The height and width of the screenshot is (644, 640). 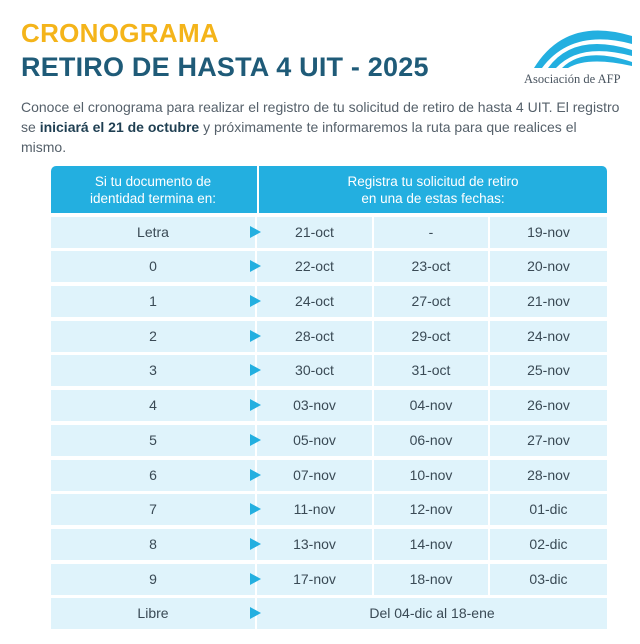 I want to click on table-row: 3 30-oct 31-oct 25-nov, so click(x=329, y=371).